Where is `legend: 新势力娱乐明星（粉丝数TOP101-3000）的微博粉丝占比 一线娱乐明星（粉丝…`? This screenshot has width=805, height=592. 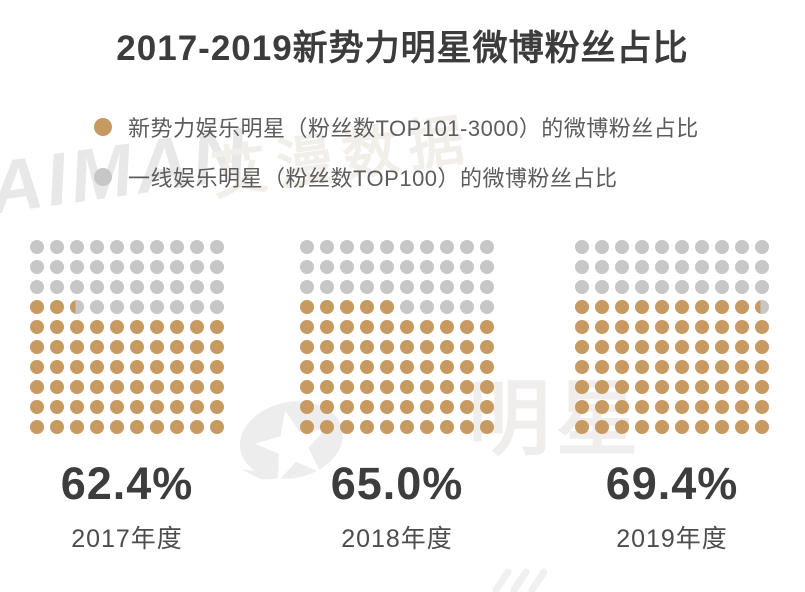
legend: 新势力娱乐明星（粉丝数TOP101-3000）的微博粉丝占比 一线娱乐明星（粉丝… is located at coordinates (396, 159).